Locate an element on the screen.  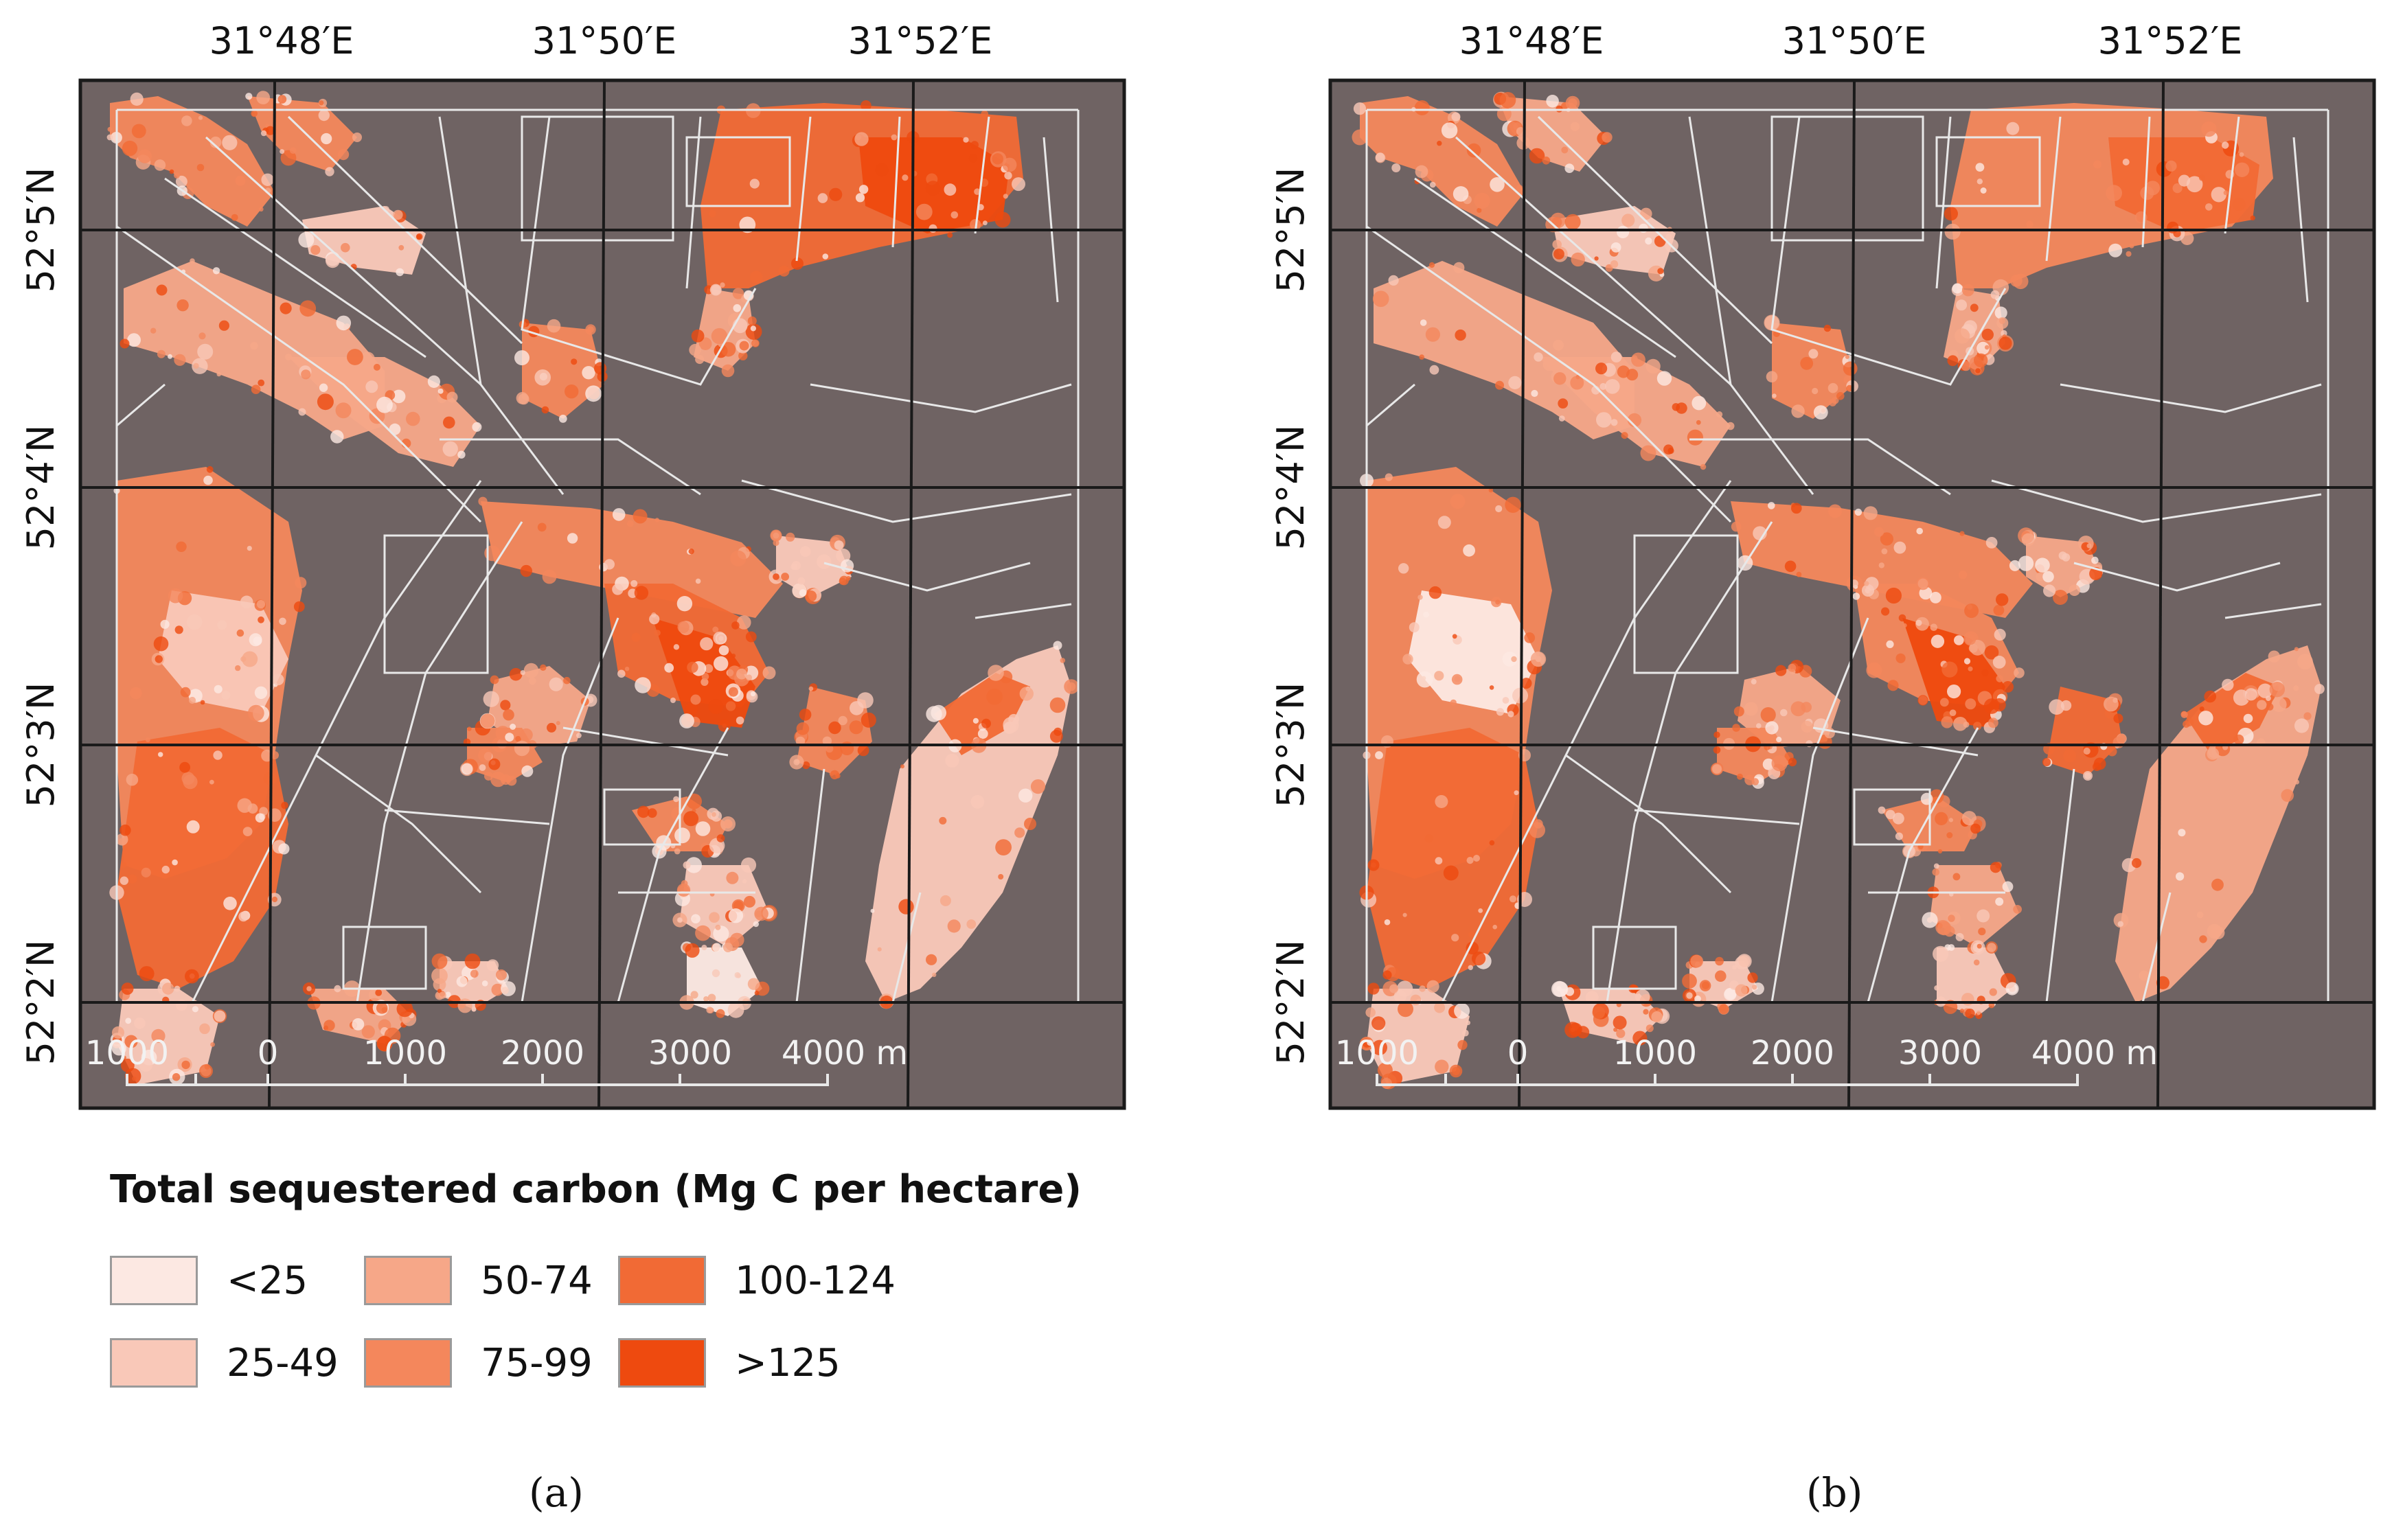
lat-label: 52°4′N is located at coordinates (1290, 488).